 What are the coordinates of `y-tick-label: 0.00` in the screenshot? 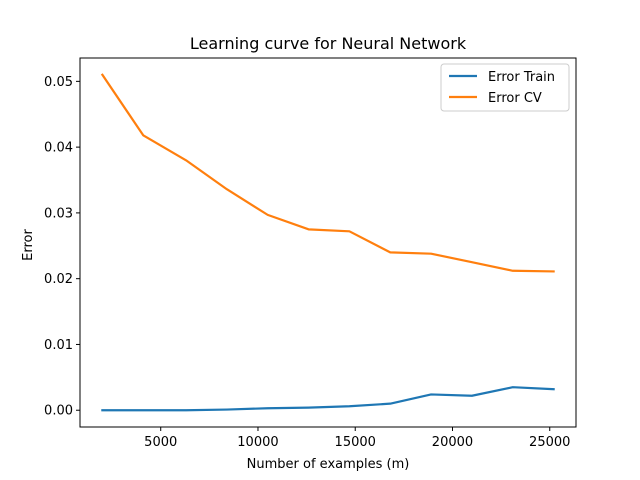 It's located at (58, 411).